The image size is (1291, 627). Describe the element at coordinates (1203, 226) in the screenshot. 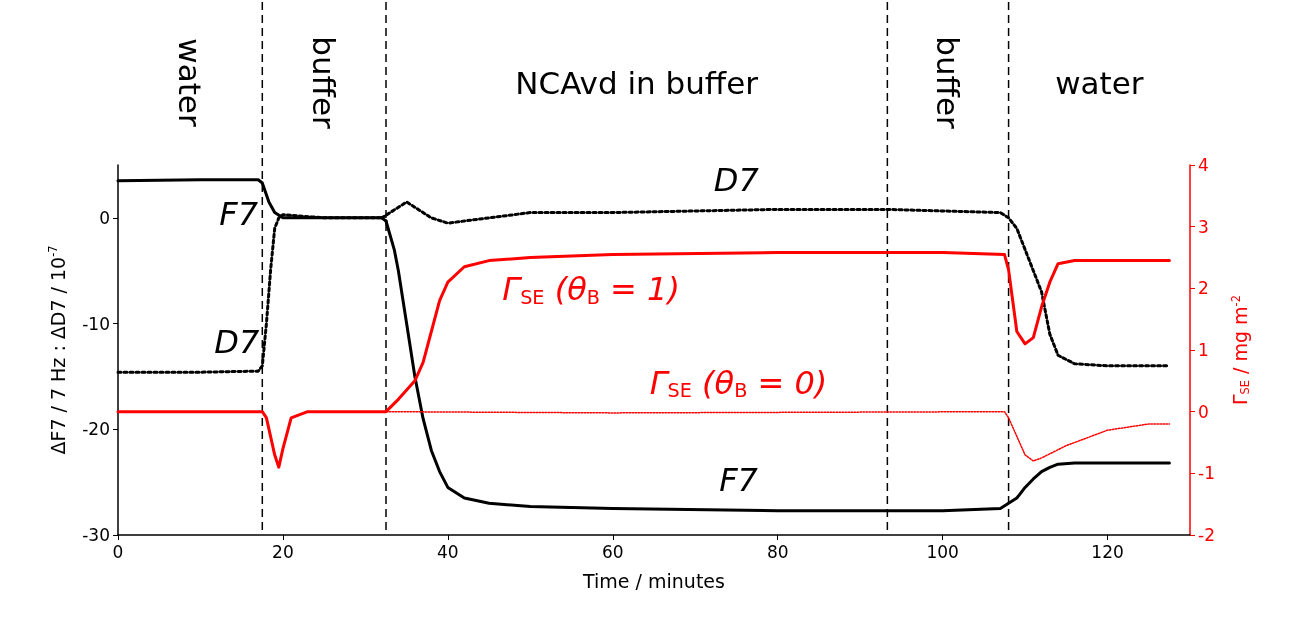

I see `y2-tick-label: 3` at that location.